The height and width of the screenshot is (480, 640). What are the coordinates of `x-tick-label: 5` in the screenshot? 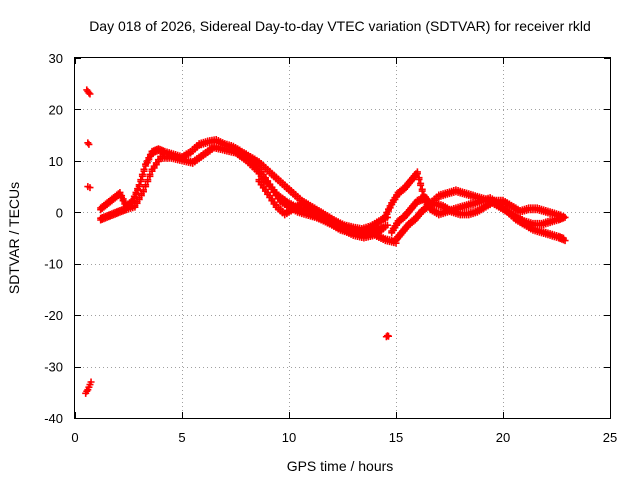 It's located at (181, 437).